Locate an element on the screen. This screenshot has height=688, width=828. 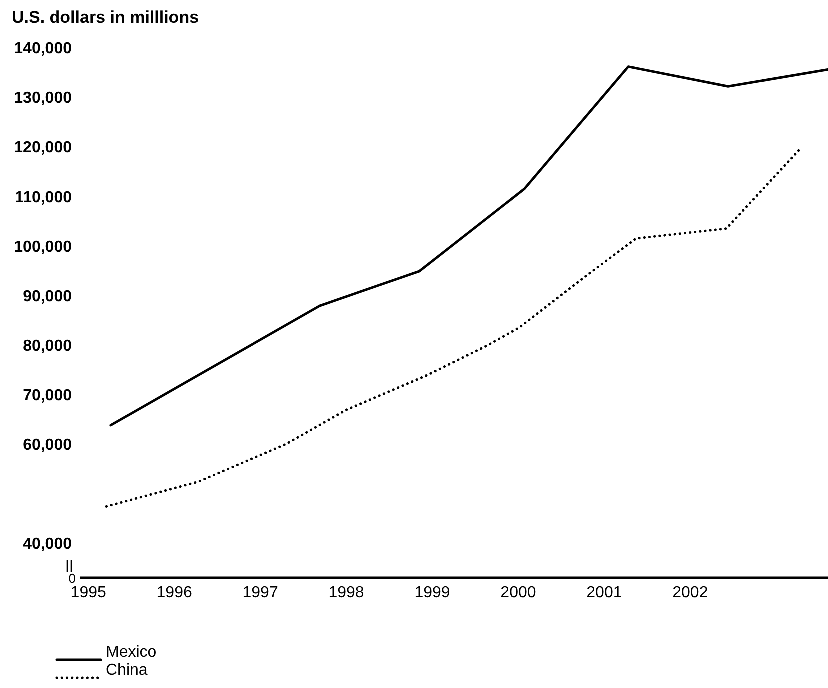
y-tick-label: 130,000 is located at coordinates (43, 99).